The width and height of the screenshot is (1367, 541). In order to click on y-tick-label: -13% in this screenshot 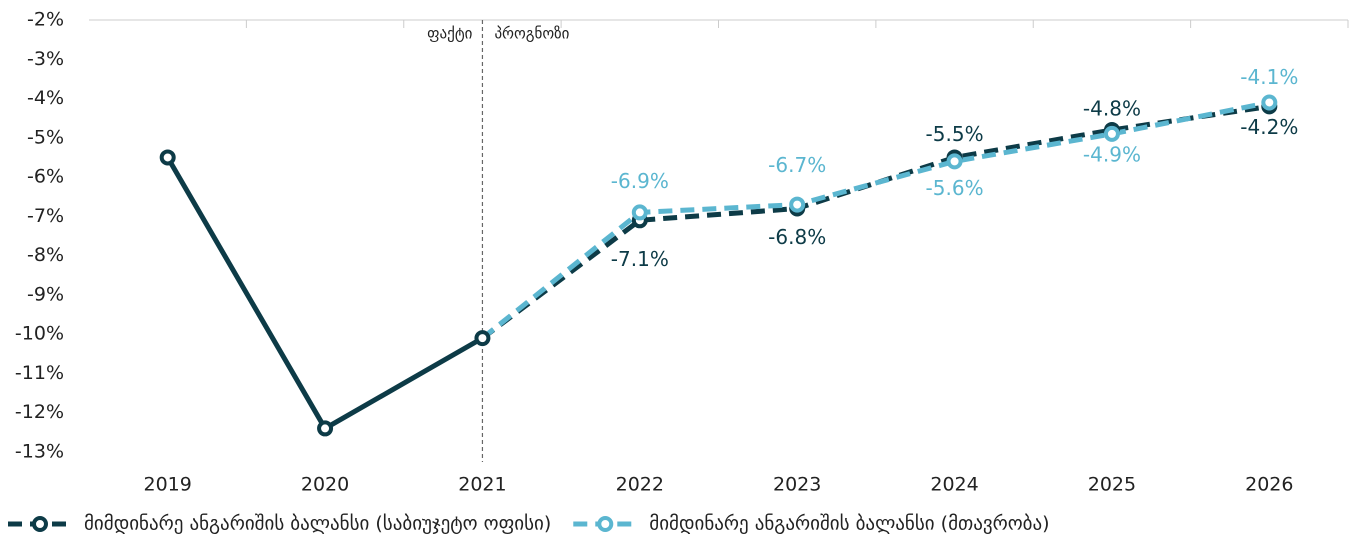, I will do `click(39, 452)`.